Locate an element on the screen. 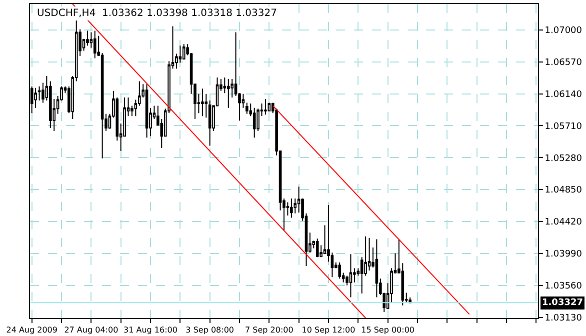  y-tick-label: 1.07000 is located at coordinates (563, 31).